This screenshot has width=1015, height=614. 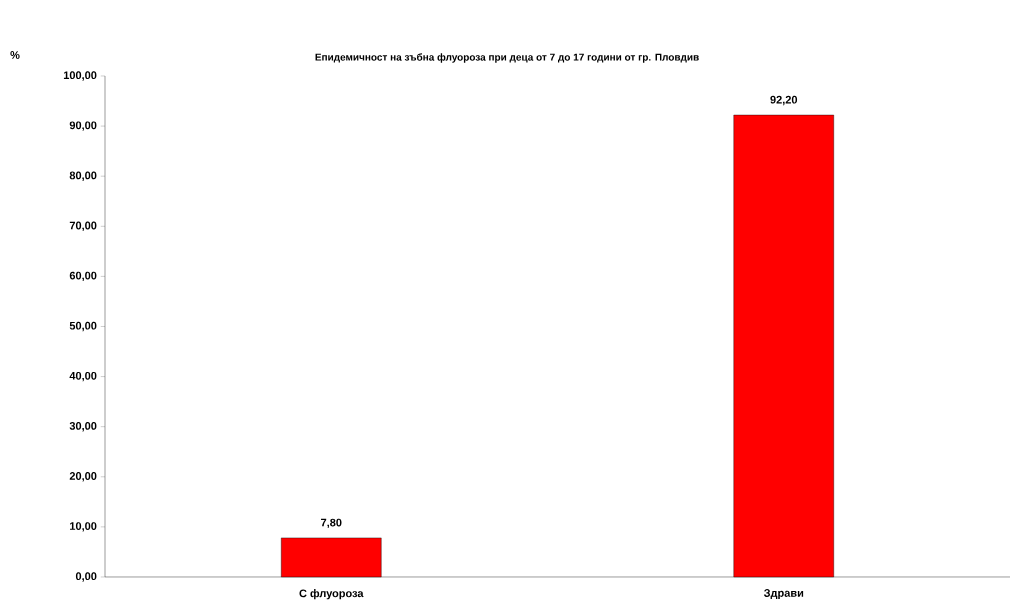 What do you see at coordinates (83, 176) in the screenshot?
I see `y-tick-label: 80,00` at bounding box center [83, 176].